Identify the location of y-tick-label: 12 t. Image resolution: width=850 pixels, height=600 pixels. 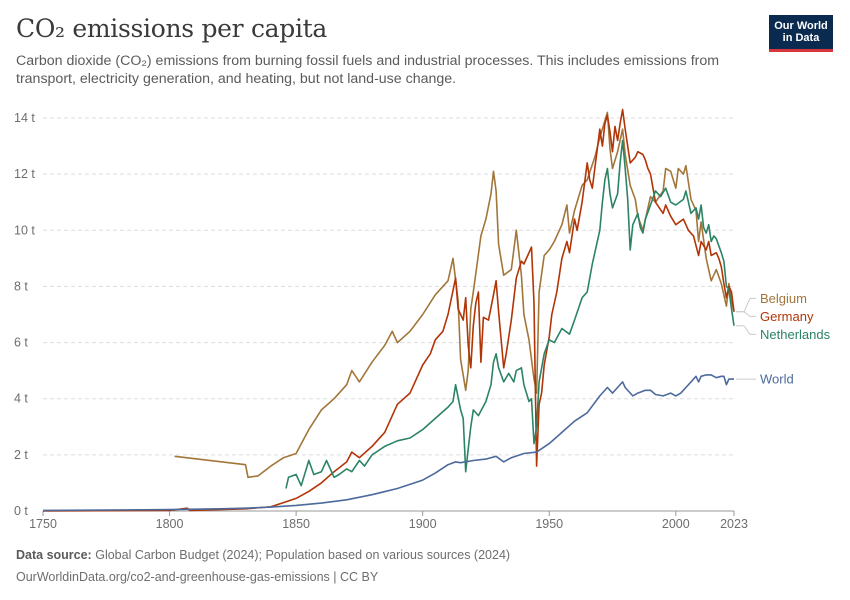
(24, 174).